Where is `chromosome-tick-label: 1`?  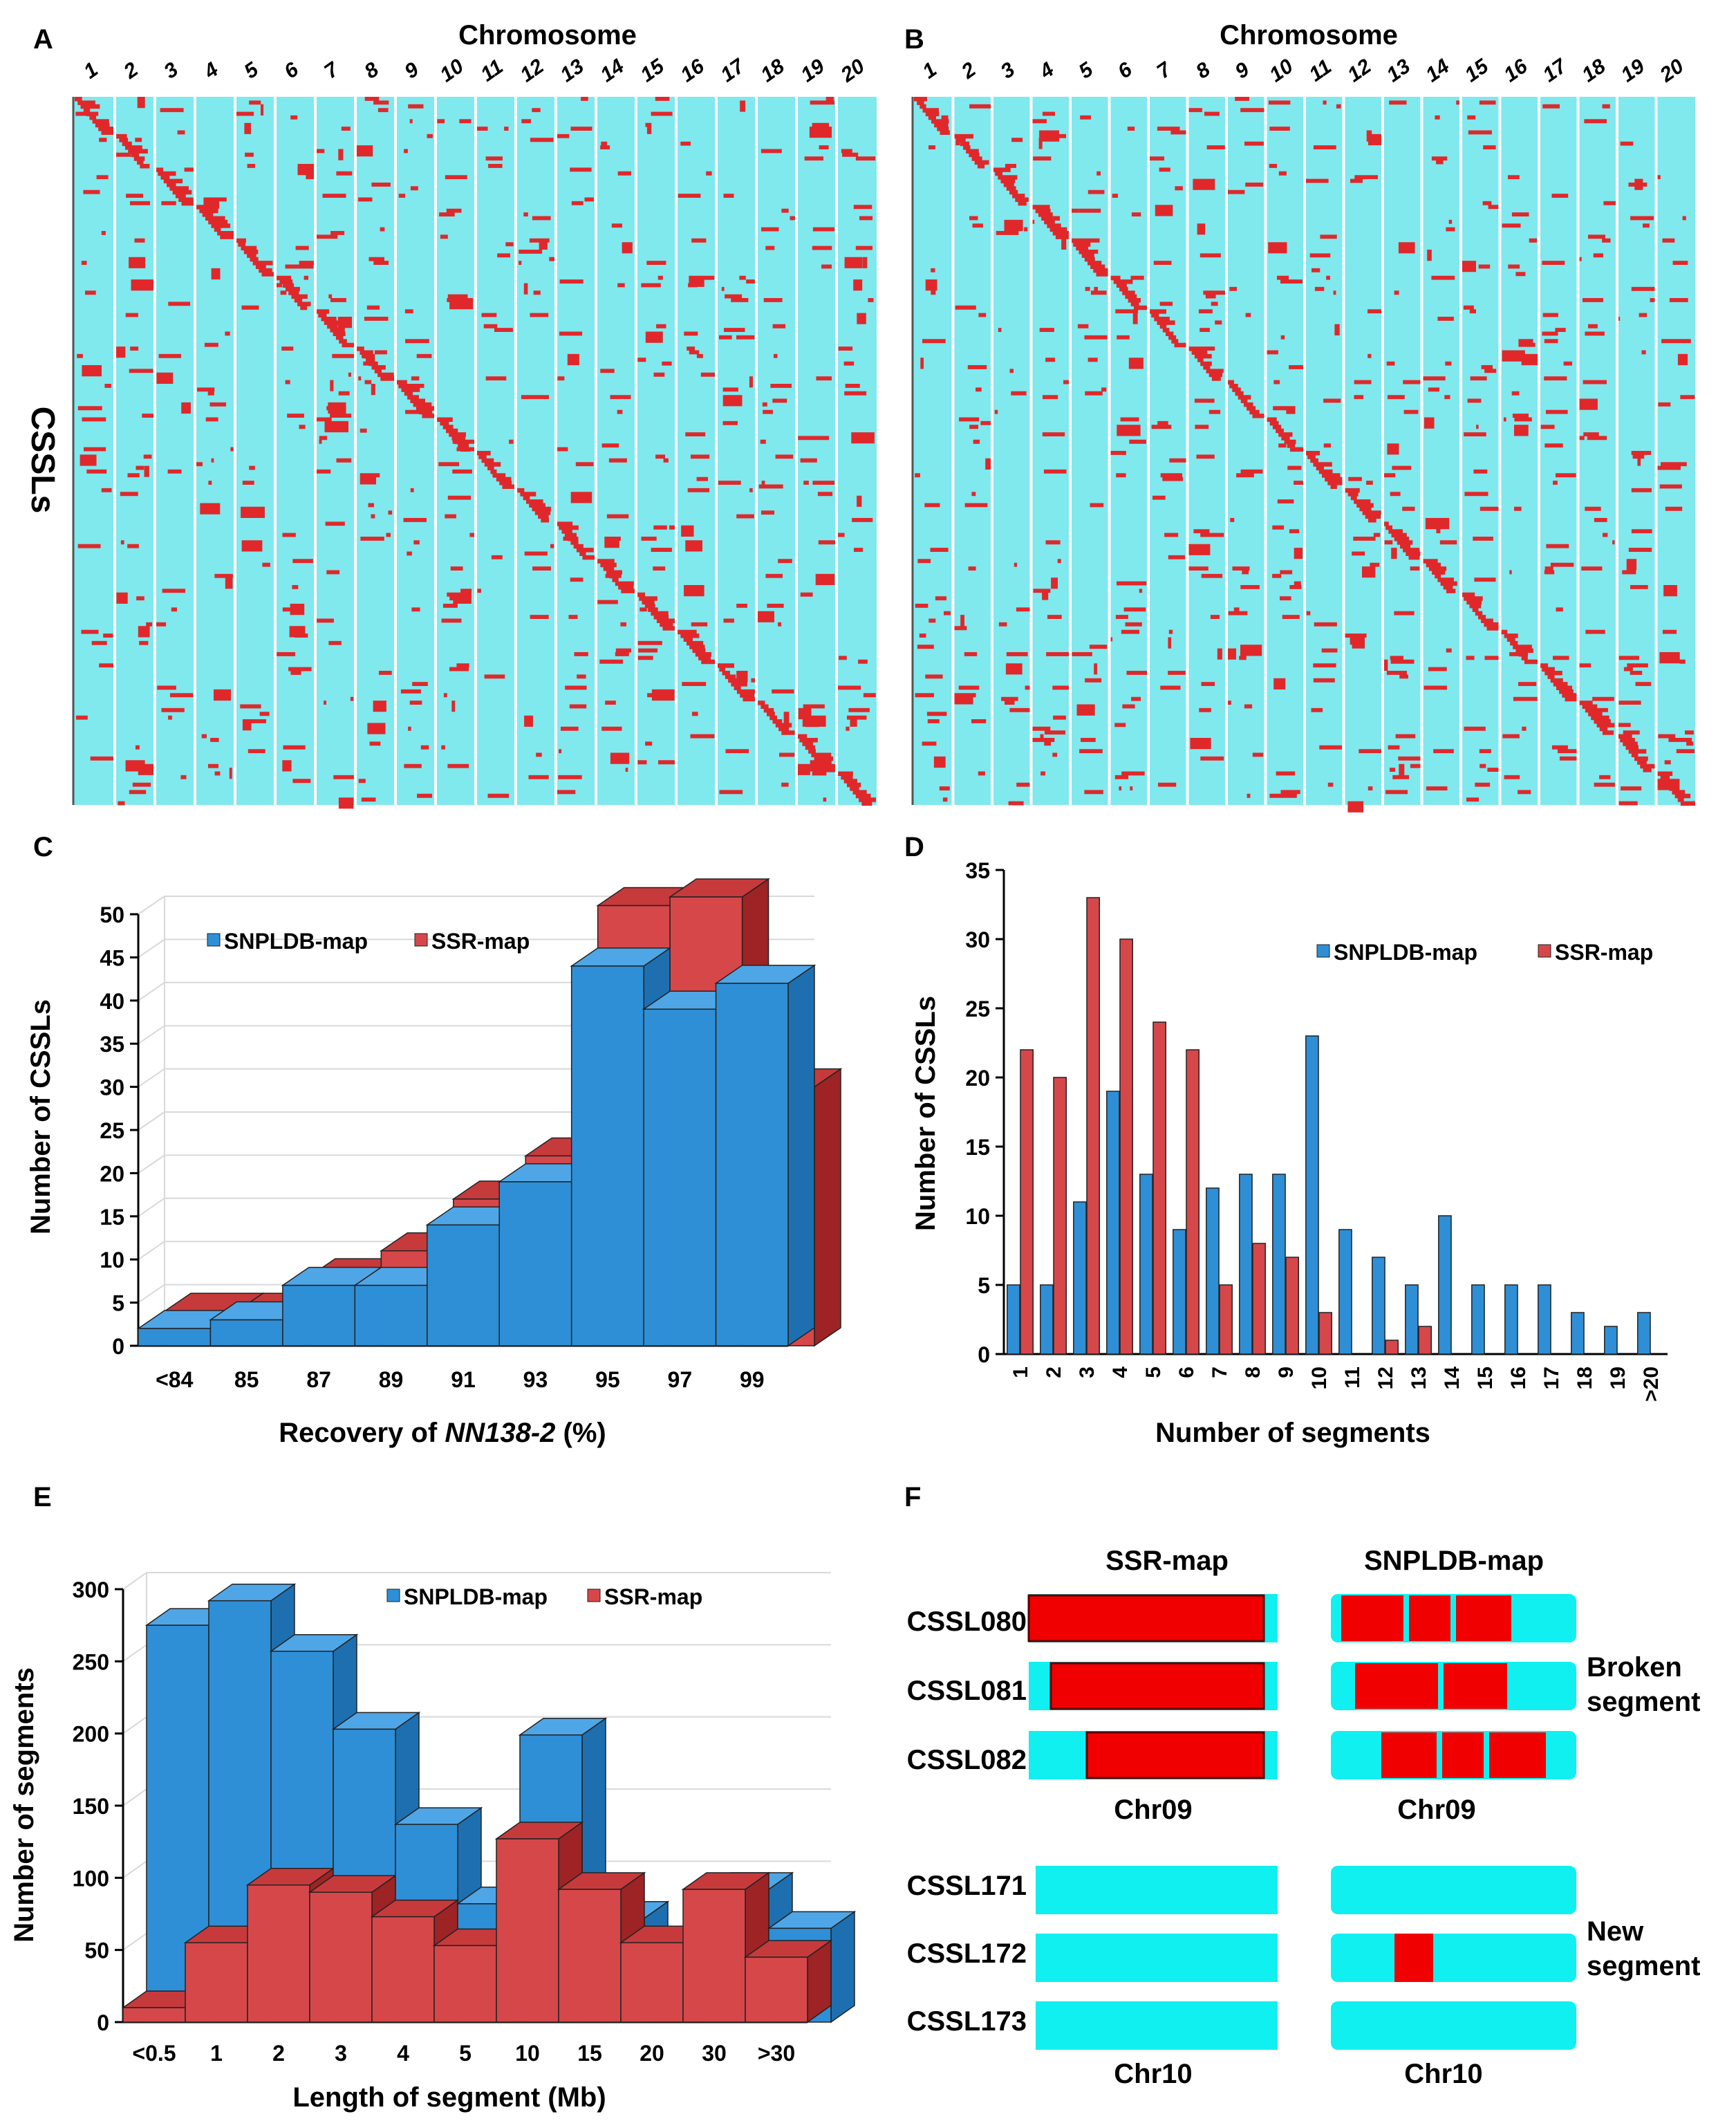 chromosome-tick-label: 1 is located at coordinates (91, 71).